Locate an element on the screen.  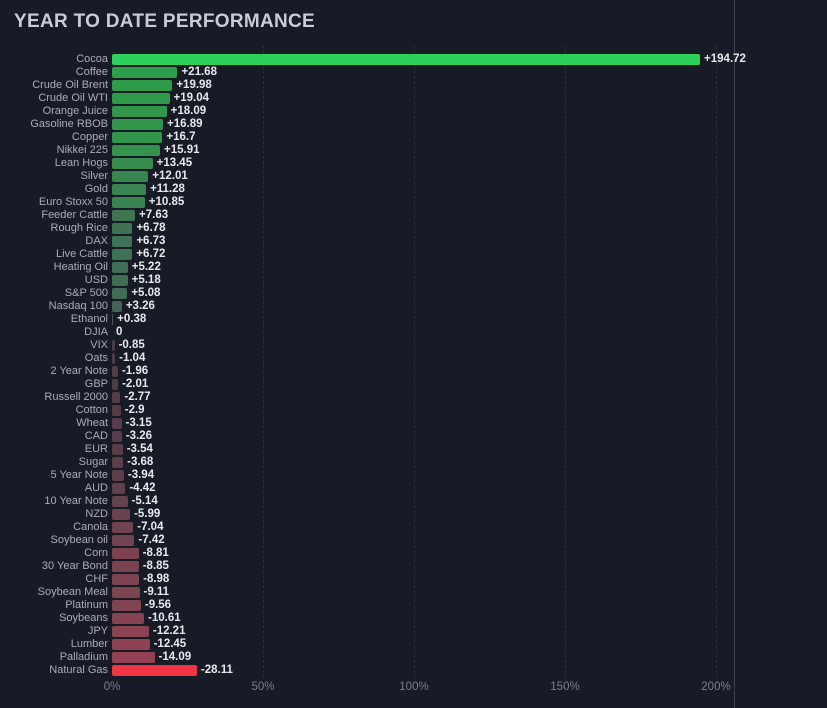
value-label: -8.81 is located at coordinates (155, 553).